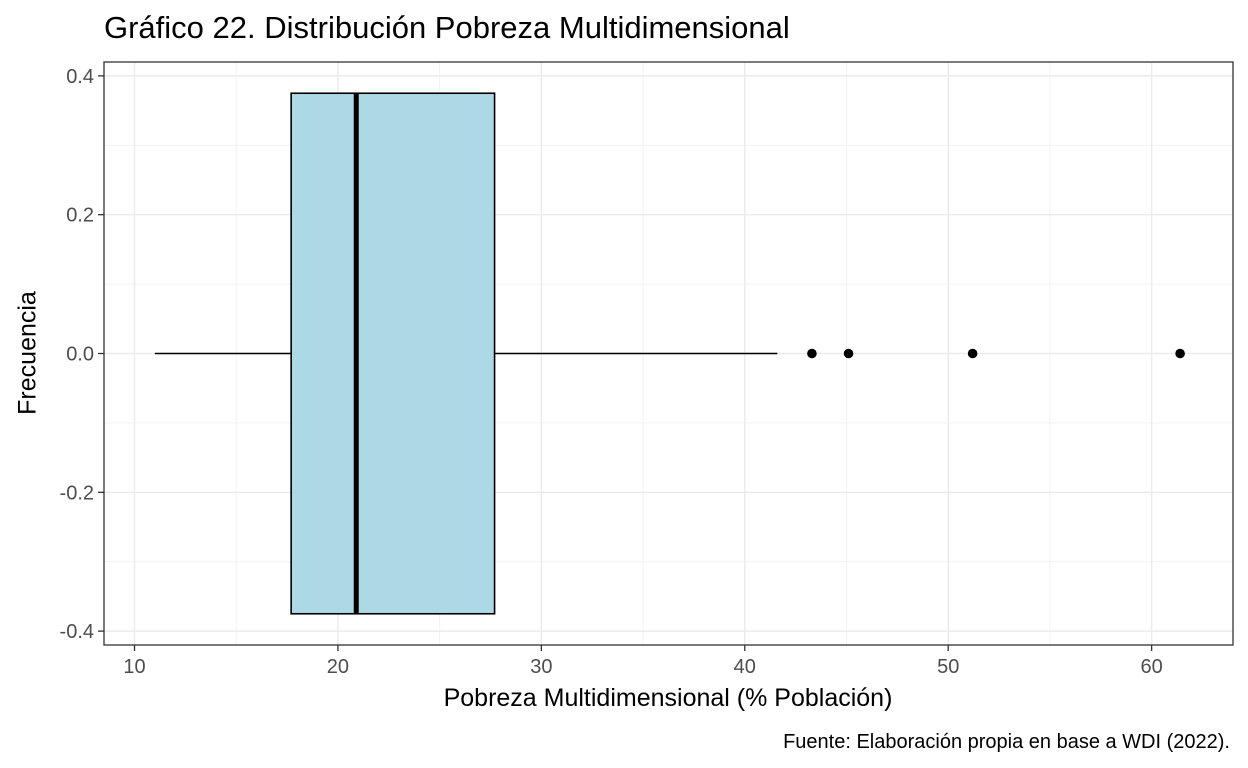 The image size is (1248, 768). What do you see at coordinates (541, 667) in the screenshot?
I see `x-tick-label: 30` at bounding box center [541, 667].